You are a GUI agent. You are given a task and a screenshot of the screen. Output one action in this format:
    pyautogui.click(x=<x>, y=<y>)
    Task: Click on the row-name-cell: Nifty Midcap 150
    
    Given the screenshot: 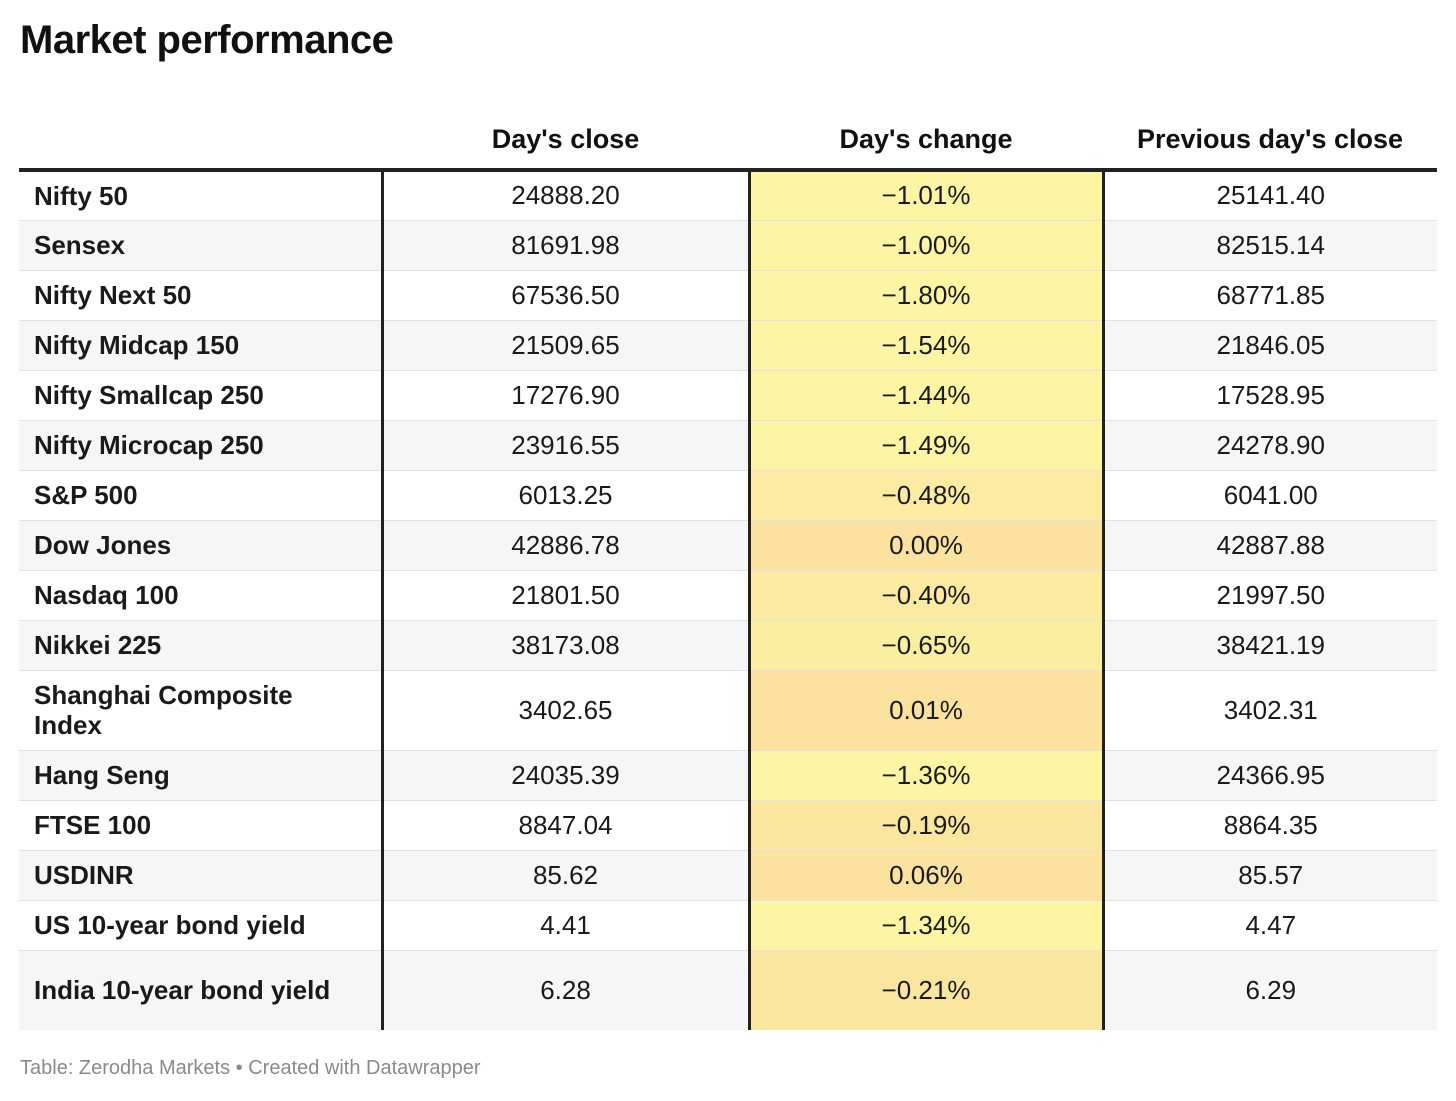 What is the action you would take?
    pyautogui.click(x=201, y=345)
    